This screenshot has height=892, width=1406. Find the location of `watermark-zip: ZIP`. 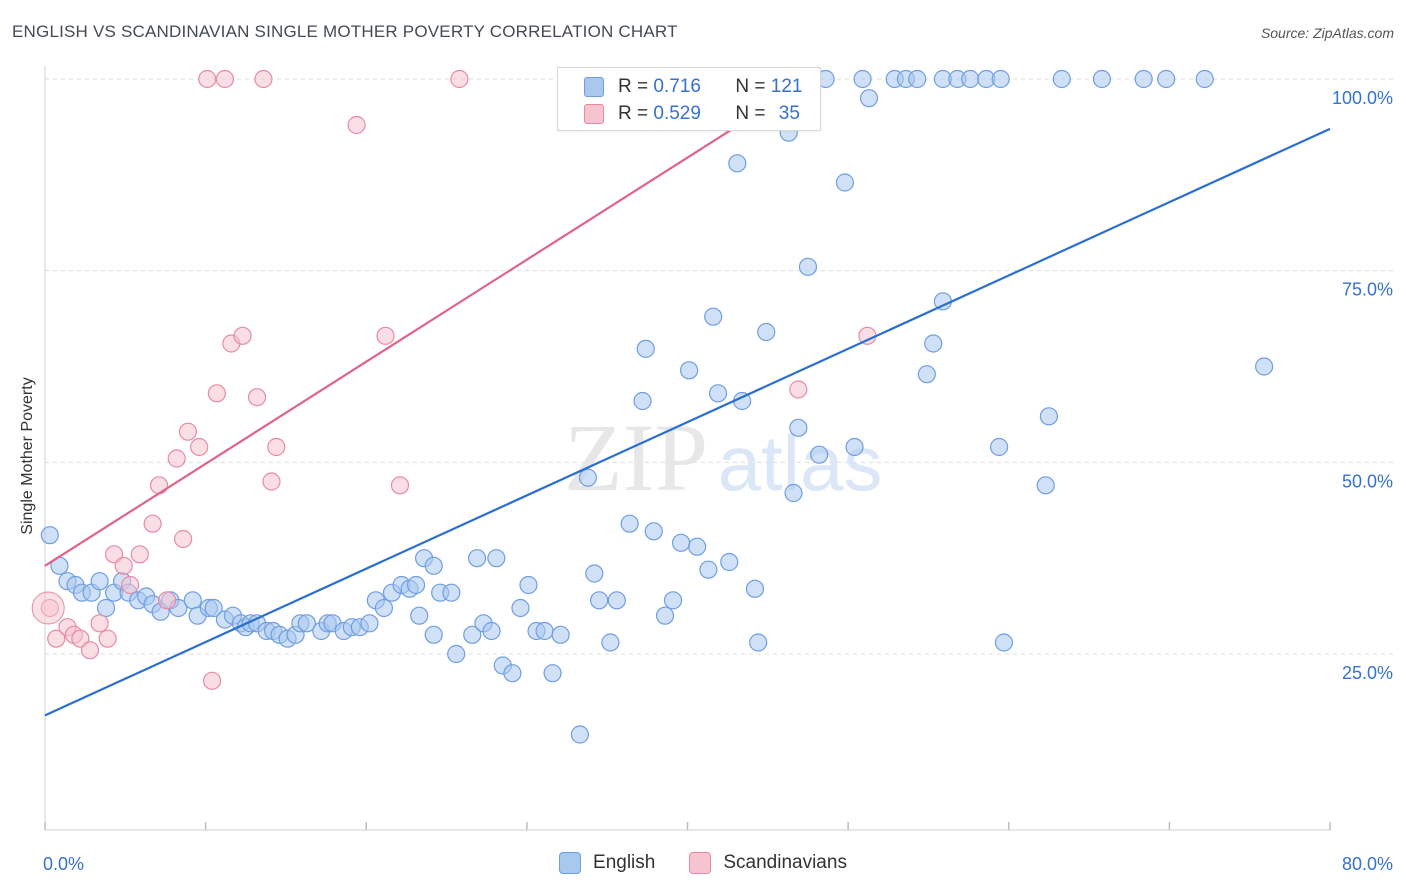

watermark-zip: ZIP is located at coordinates (636, 457).